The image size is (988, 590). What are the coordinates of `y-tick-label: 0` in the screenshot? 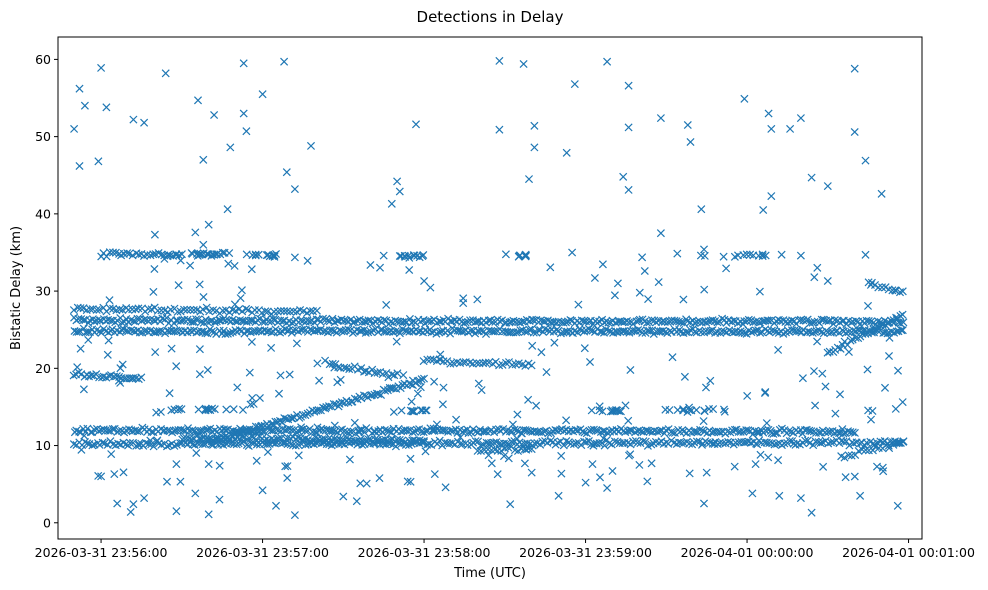 It's located at (47, 522).